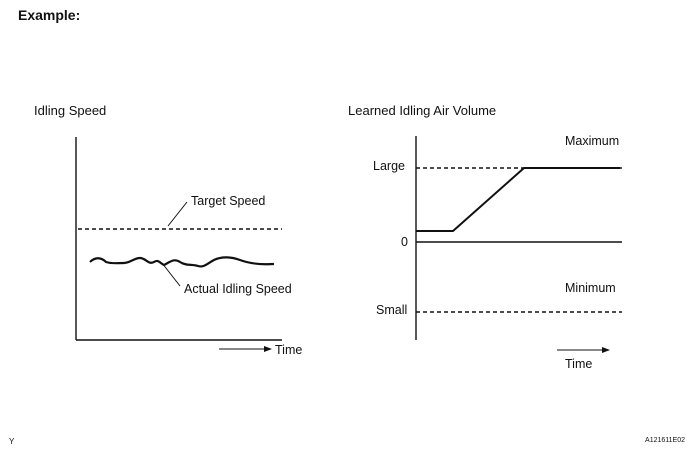 Image resolution: width=695 pixels, height=456 pixels. What do you see at coordinates (289, 350) in the screenshot?
I see `left-time-label: Time` at bounding box center [289, 350].